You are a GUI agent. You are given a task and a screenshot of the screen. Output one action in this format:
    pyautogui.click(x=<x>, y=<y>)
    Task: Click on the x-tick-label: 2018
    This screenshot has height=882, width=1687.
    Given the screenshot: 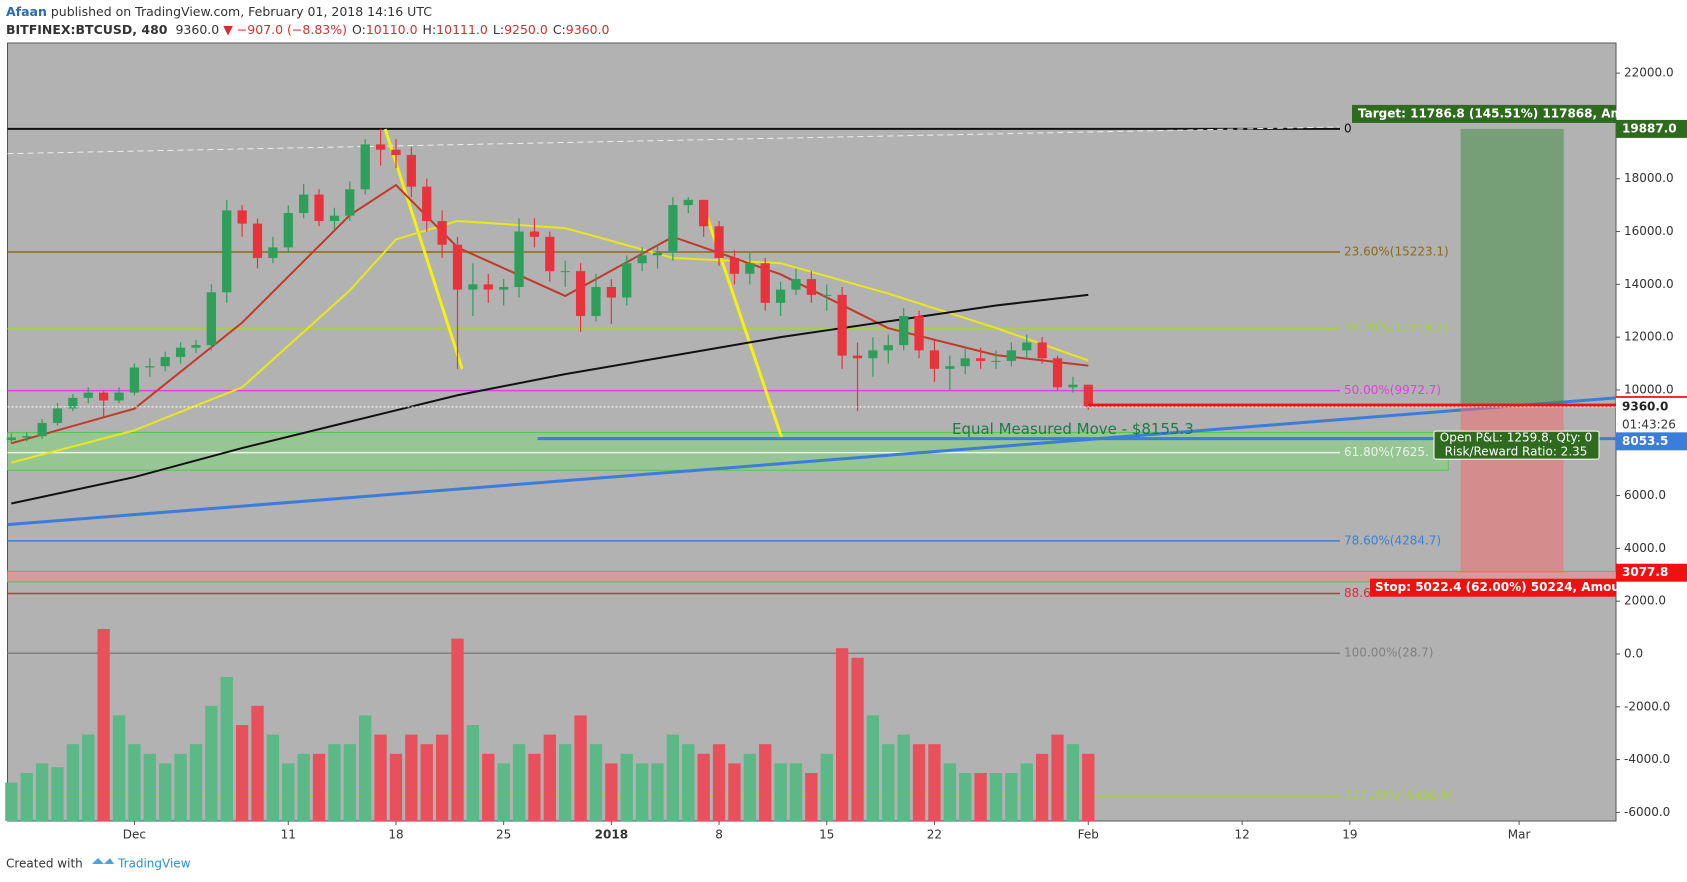 What is the action you would take?
    pyautogui.click(x=611, y=835)
    